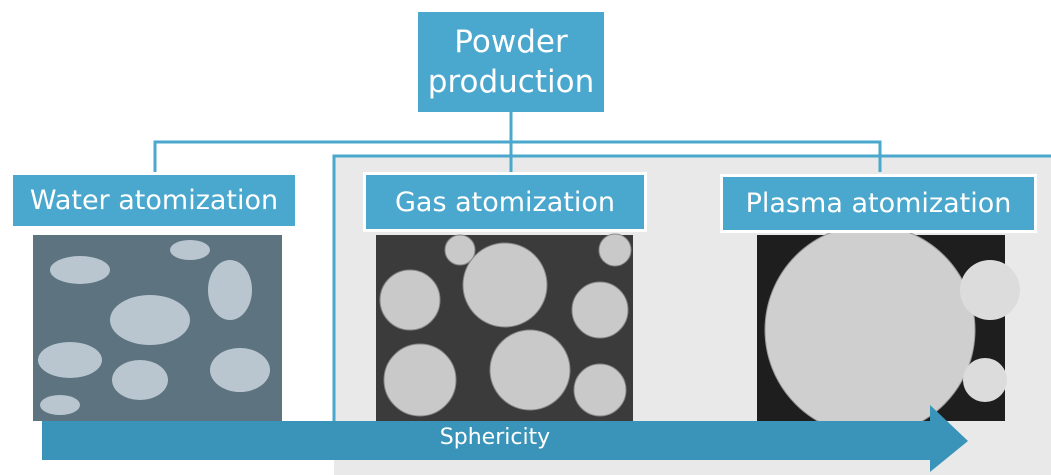 The width and height of the screenshot is (1051, 475). What do you see at coordinates (517, 142) in the screenshot?
I see `connector` at bounding box center [517, 142].